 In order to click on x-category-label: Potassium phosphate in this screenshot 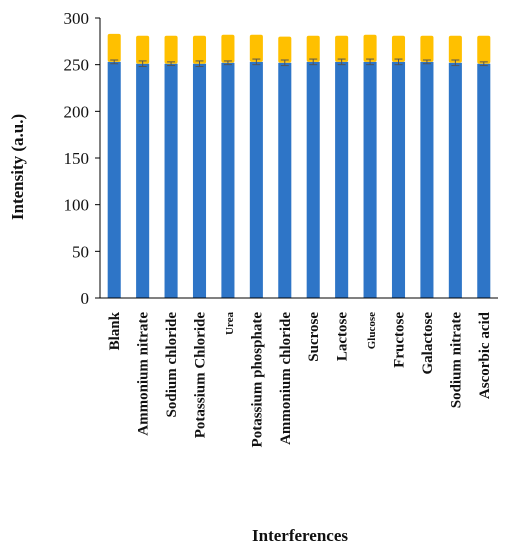, I will do `click(257, 380)`.